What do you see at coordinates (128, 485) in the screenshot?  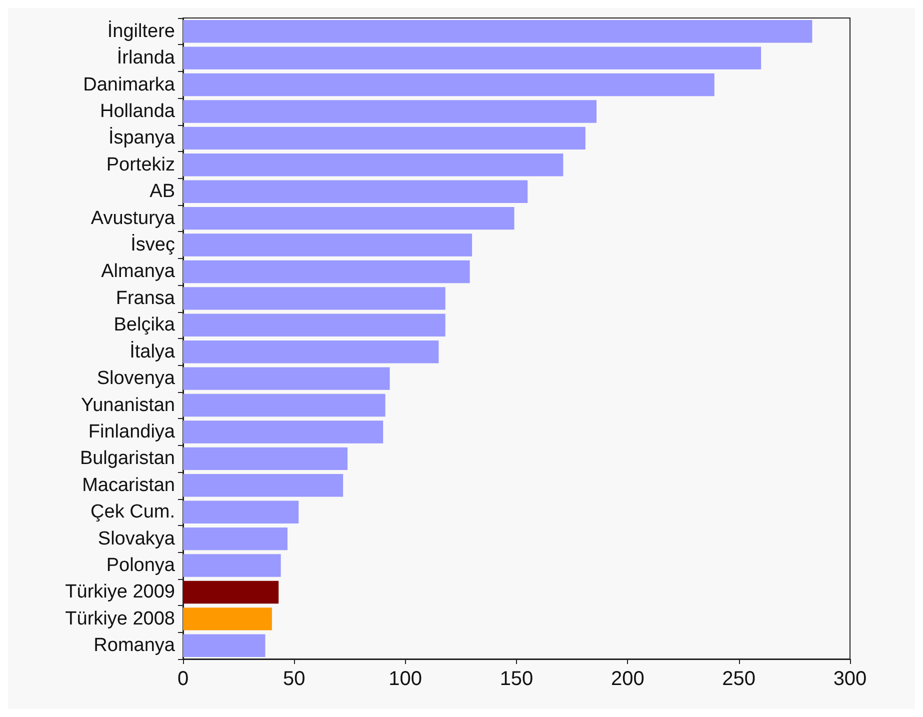 I see `y-tick-label: Macaristan` at bounding box center [128, 485].